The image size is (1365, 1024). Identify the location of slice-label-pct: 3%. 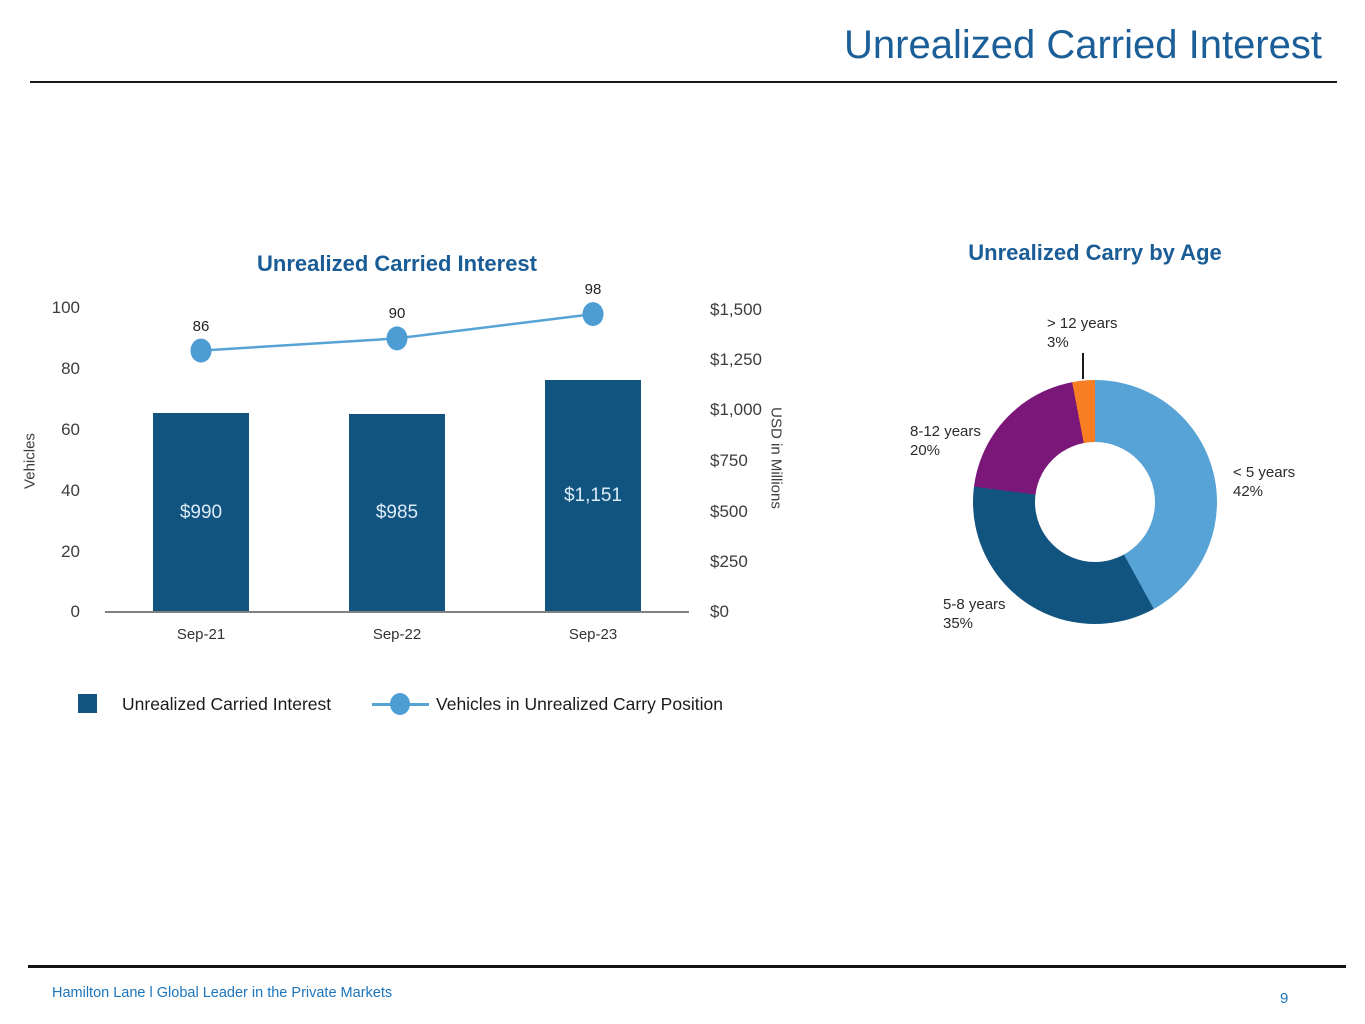
(1058, 342).